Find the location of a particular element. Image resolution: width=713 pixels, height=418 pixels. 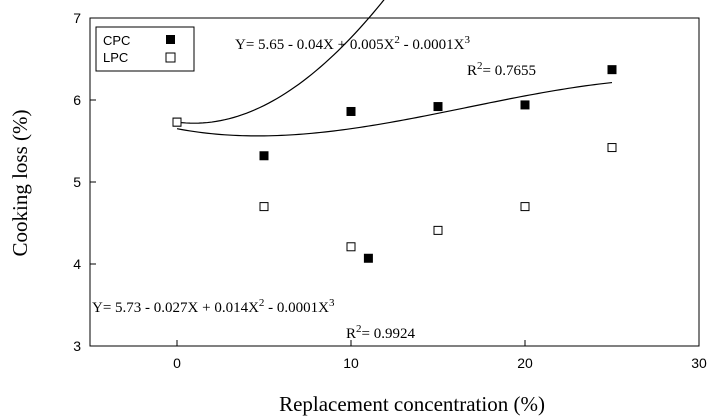

y-tick-label: 6 is located at coordinates (77, 100).